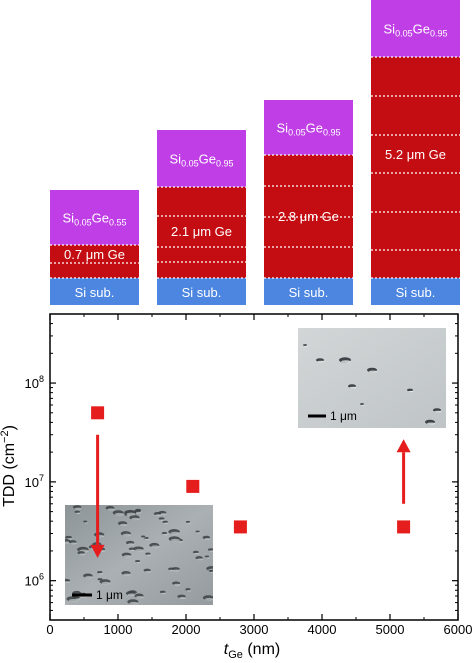  Describe the element at coordinates (41, 577) in the screenshot. I see `y-tick-exp: 6` at that location.